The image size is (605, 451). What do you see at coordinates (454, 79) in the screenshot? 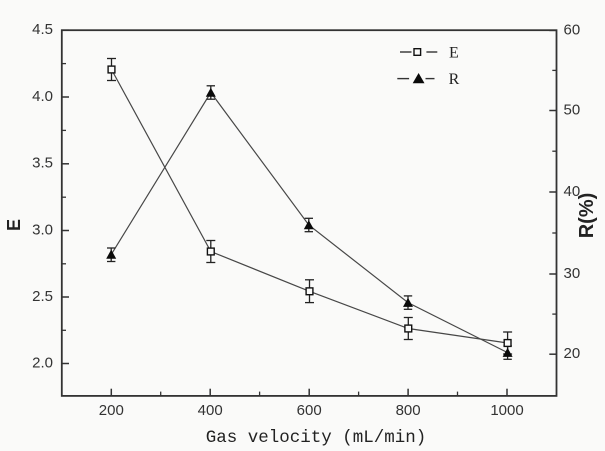
I see `svg-text: R` at bounding box center [454, 79].